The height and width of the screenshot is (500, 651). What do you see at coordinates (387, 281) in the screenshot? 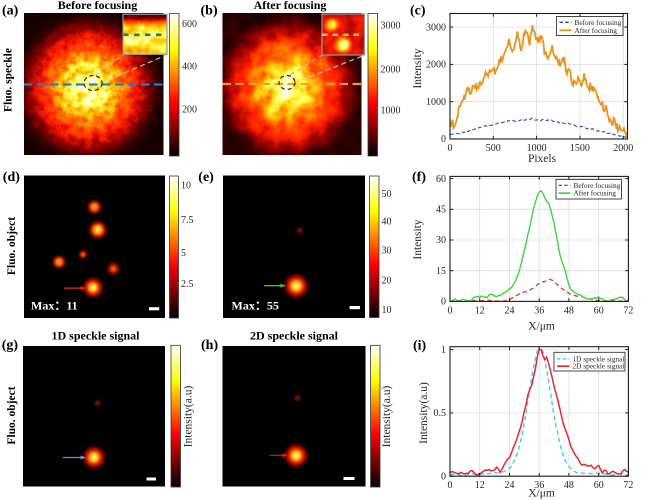
I see `svg-text: 20` at bounding box center [387, 281].